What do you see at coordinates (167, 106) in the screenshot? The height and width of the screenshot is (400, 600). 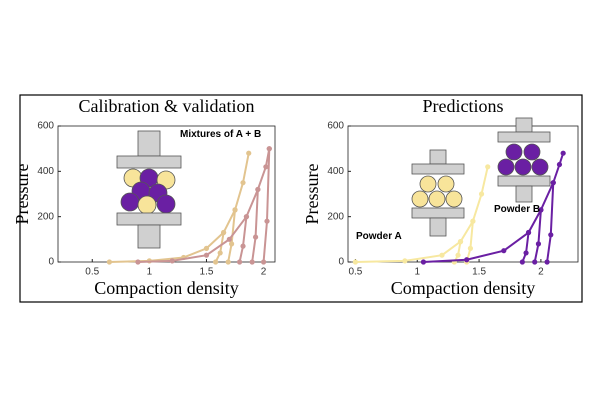 I see `chart-title: Calibration & validation` at bounding box center [167, 106].